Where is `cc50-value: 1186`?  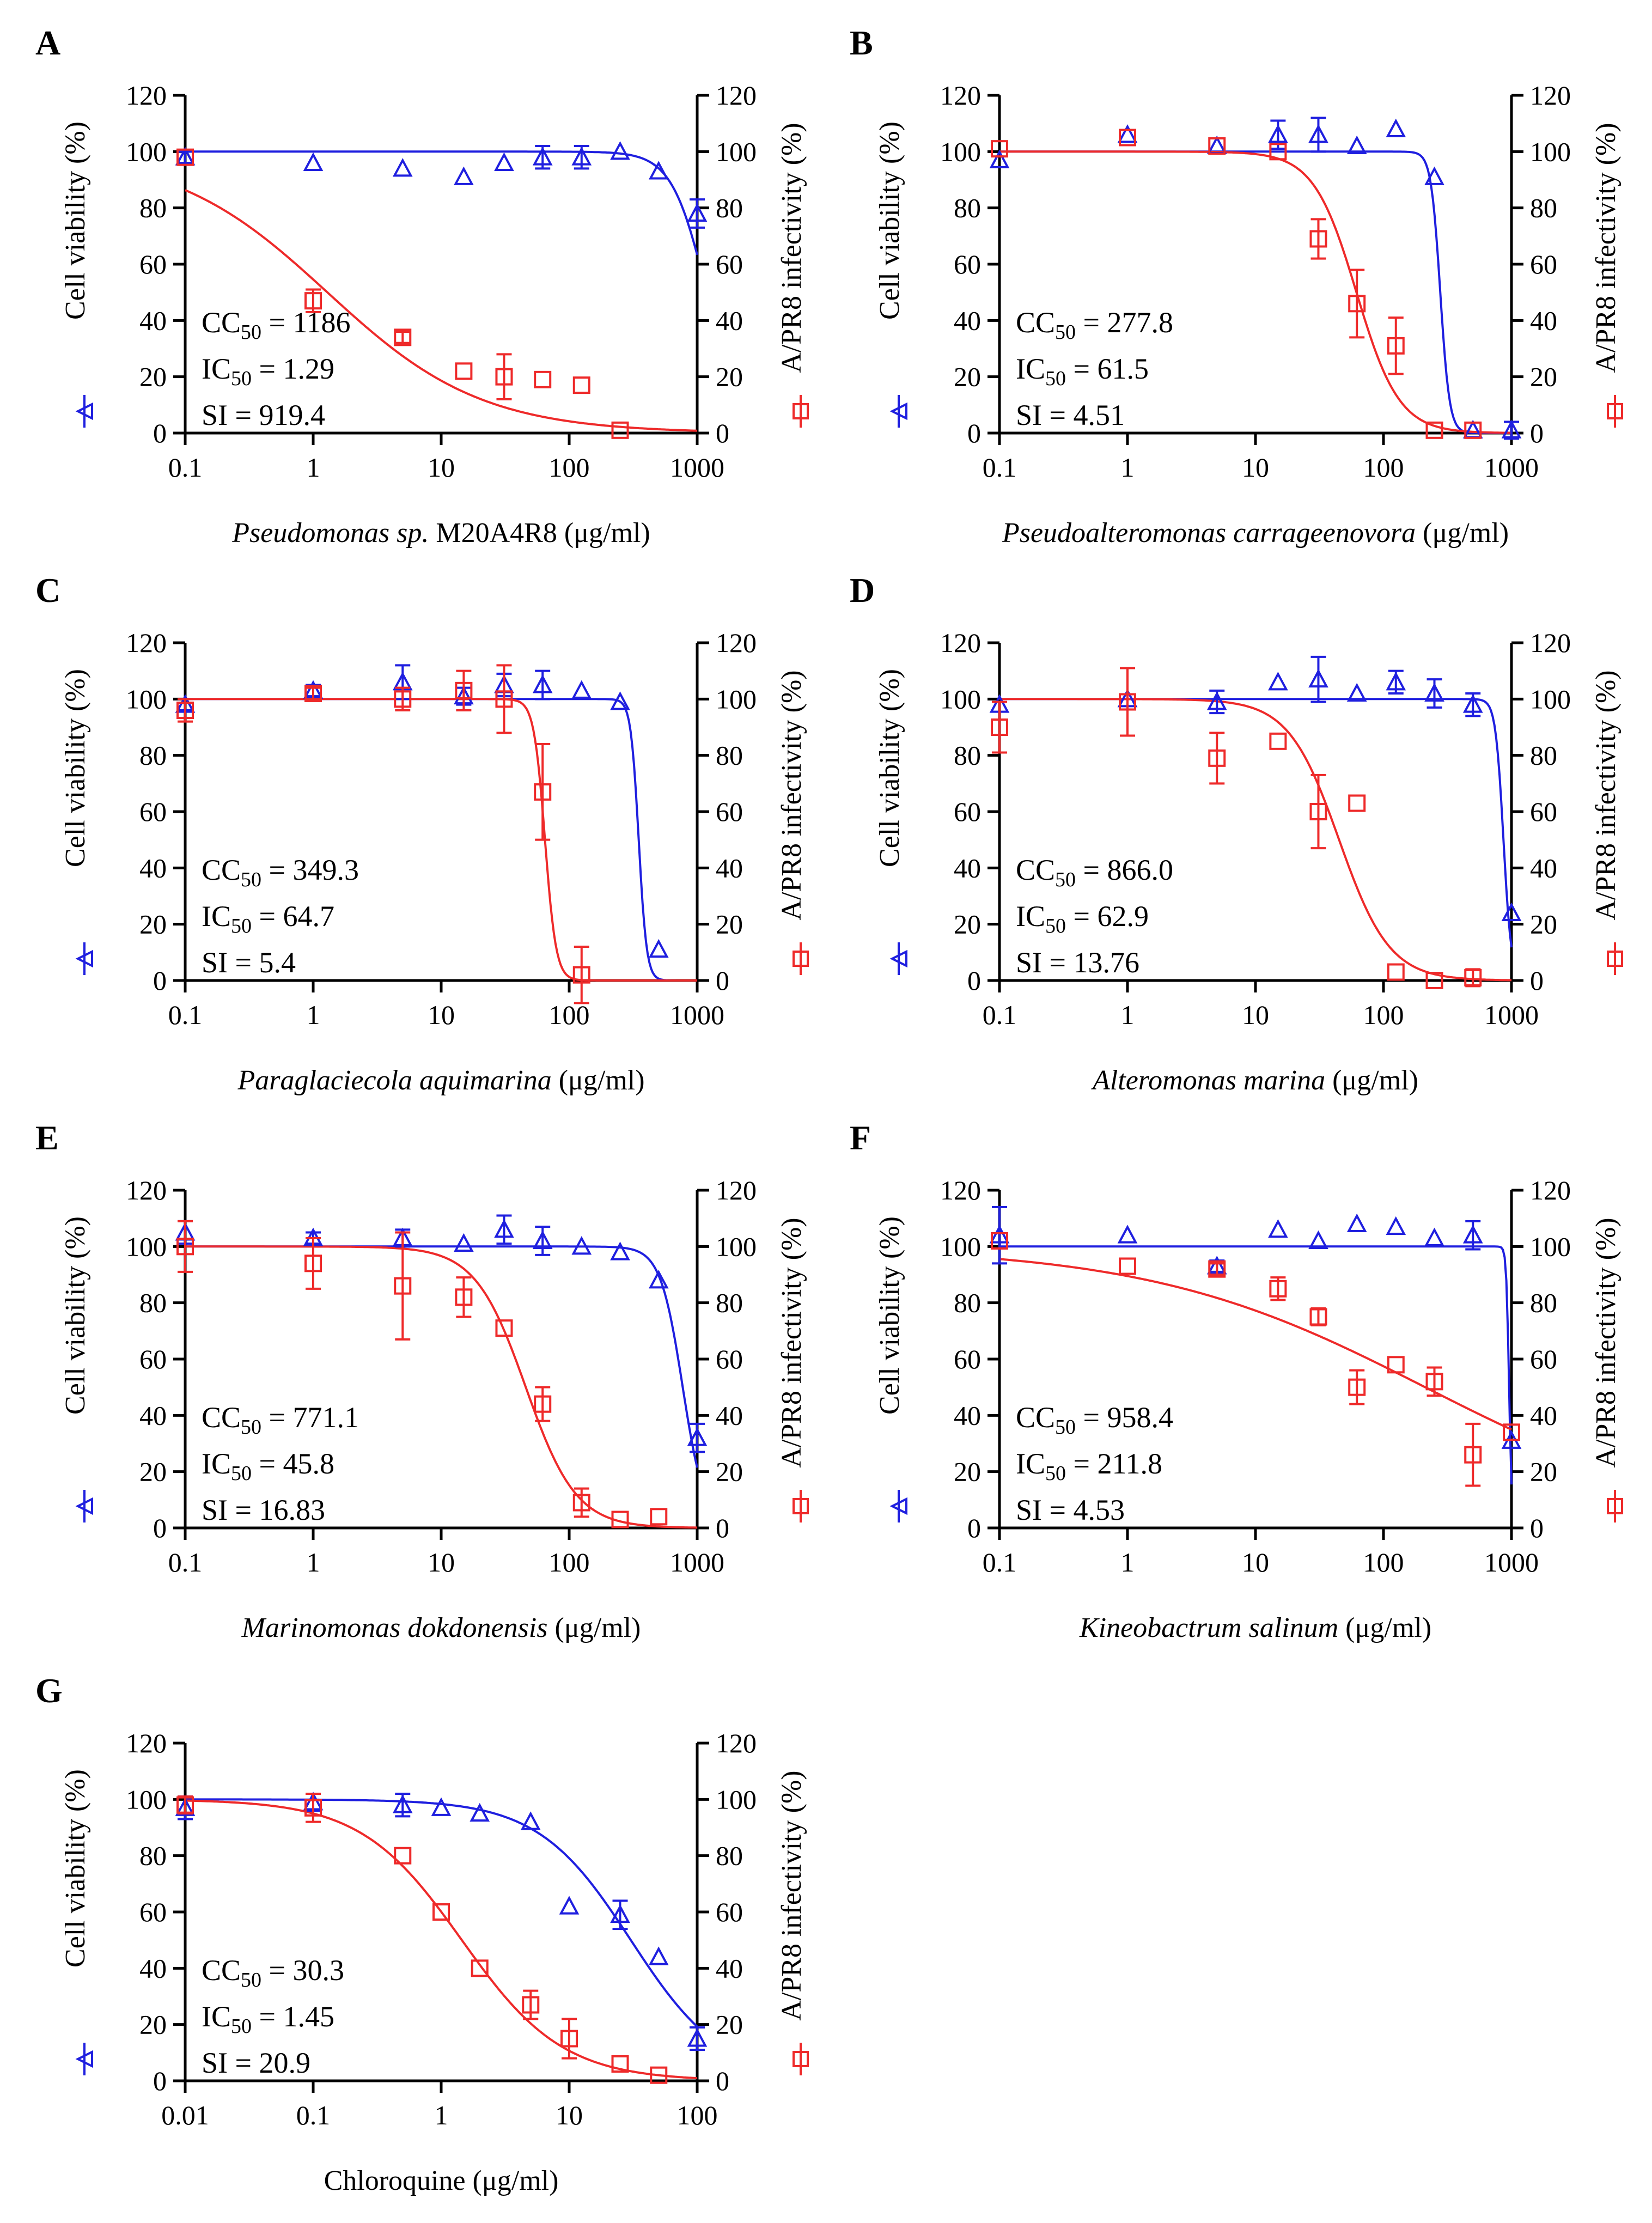
cc50-value: 1186 is located at coordinates (322, 322).